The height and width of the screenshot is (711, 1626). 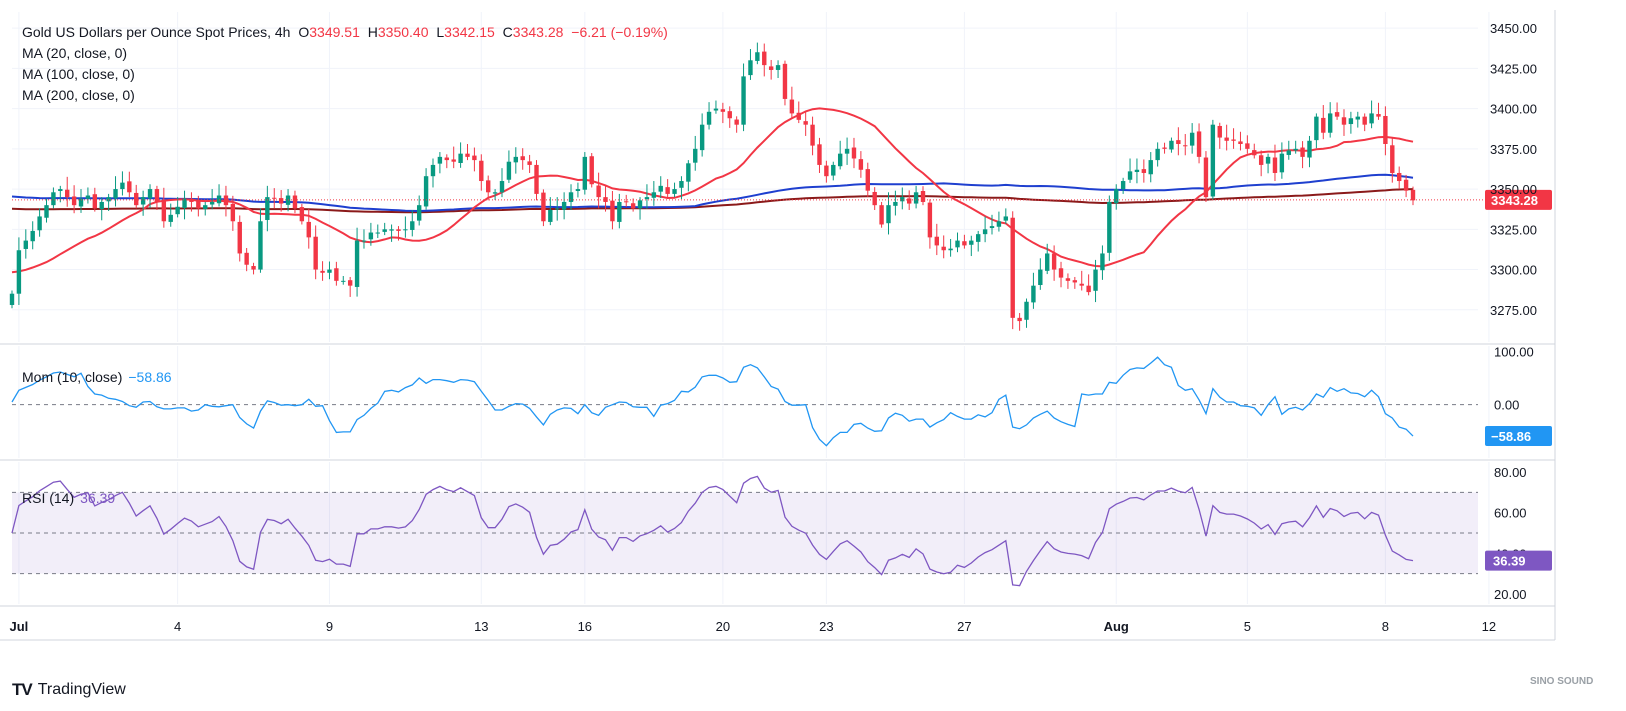 What do you see at coordinates (1513, 270) in the screenshot?
I see `price-axis-tick: 3300.00` at bounding box center [1513, 270].